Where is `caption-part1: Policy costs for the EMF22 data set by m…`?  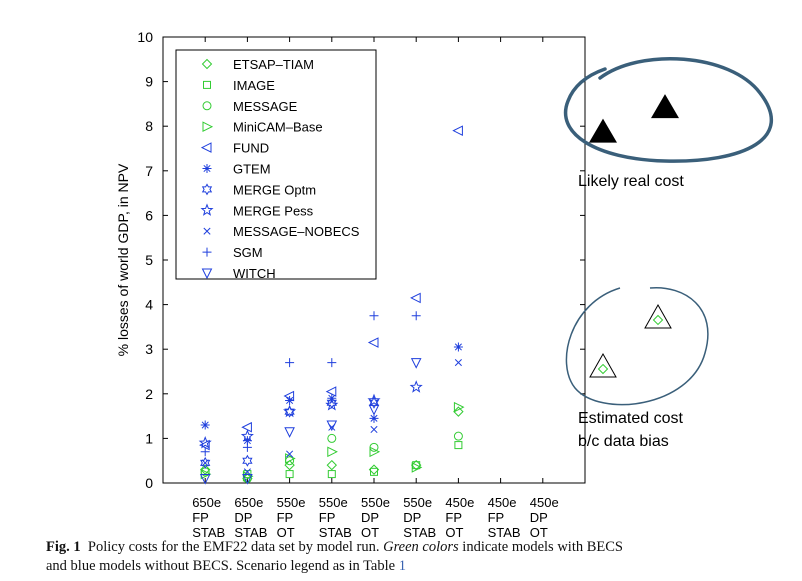
caption-part1: Policy costs for the EMF22 data set by m… is located at coordinates (233, 547).